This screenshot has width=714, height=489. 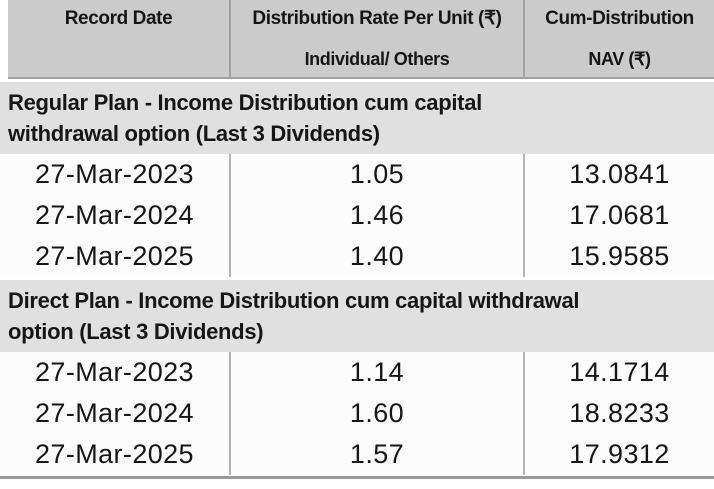 I want to click on table-row: 27-Mar-2024 1.60 18.8233, so click(x=357, y=413).